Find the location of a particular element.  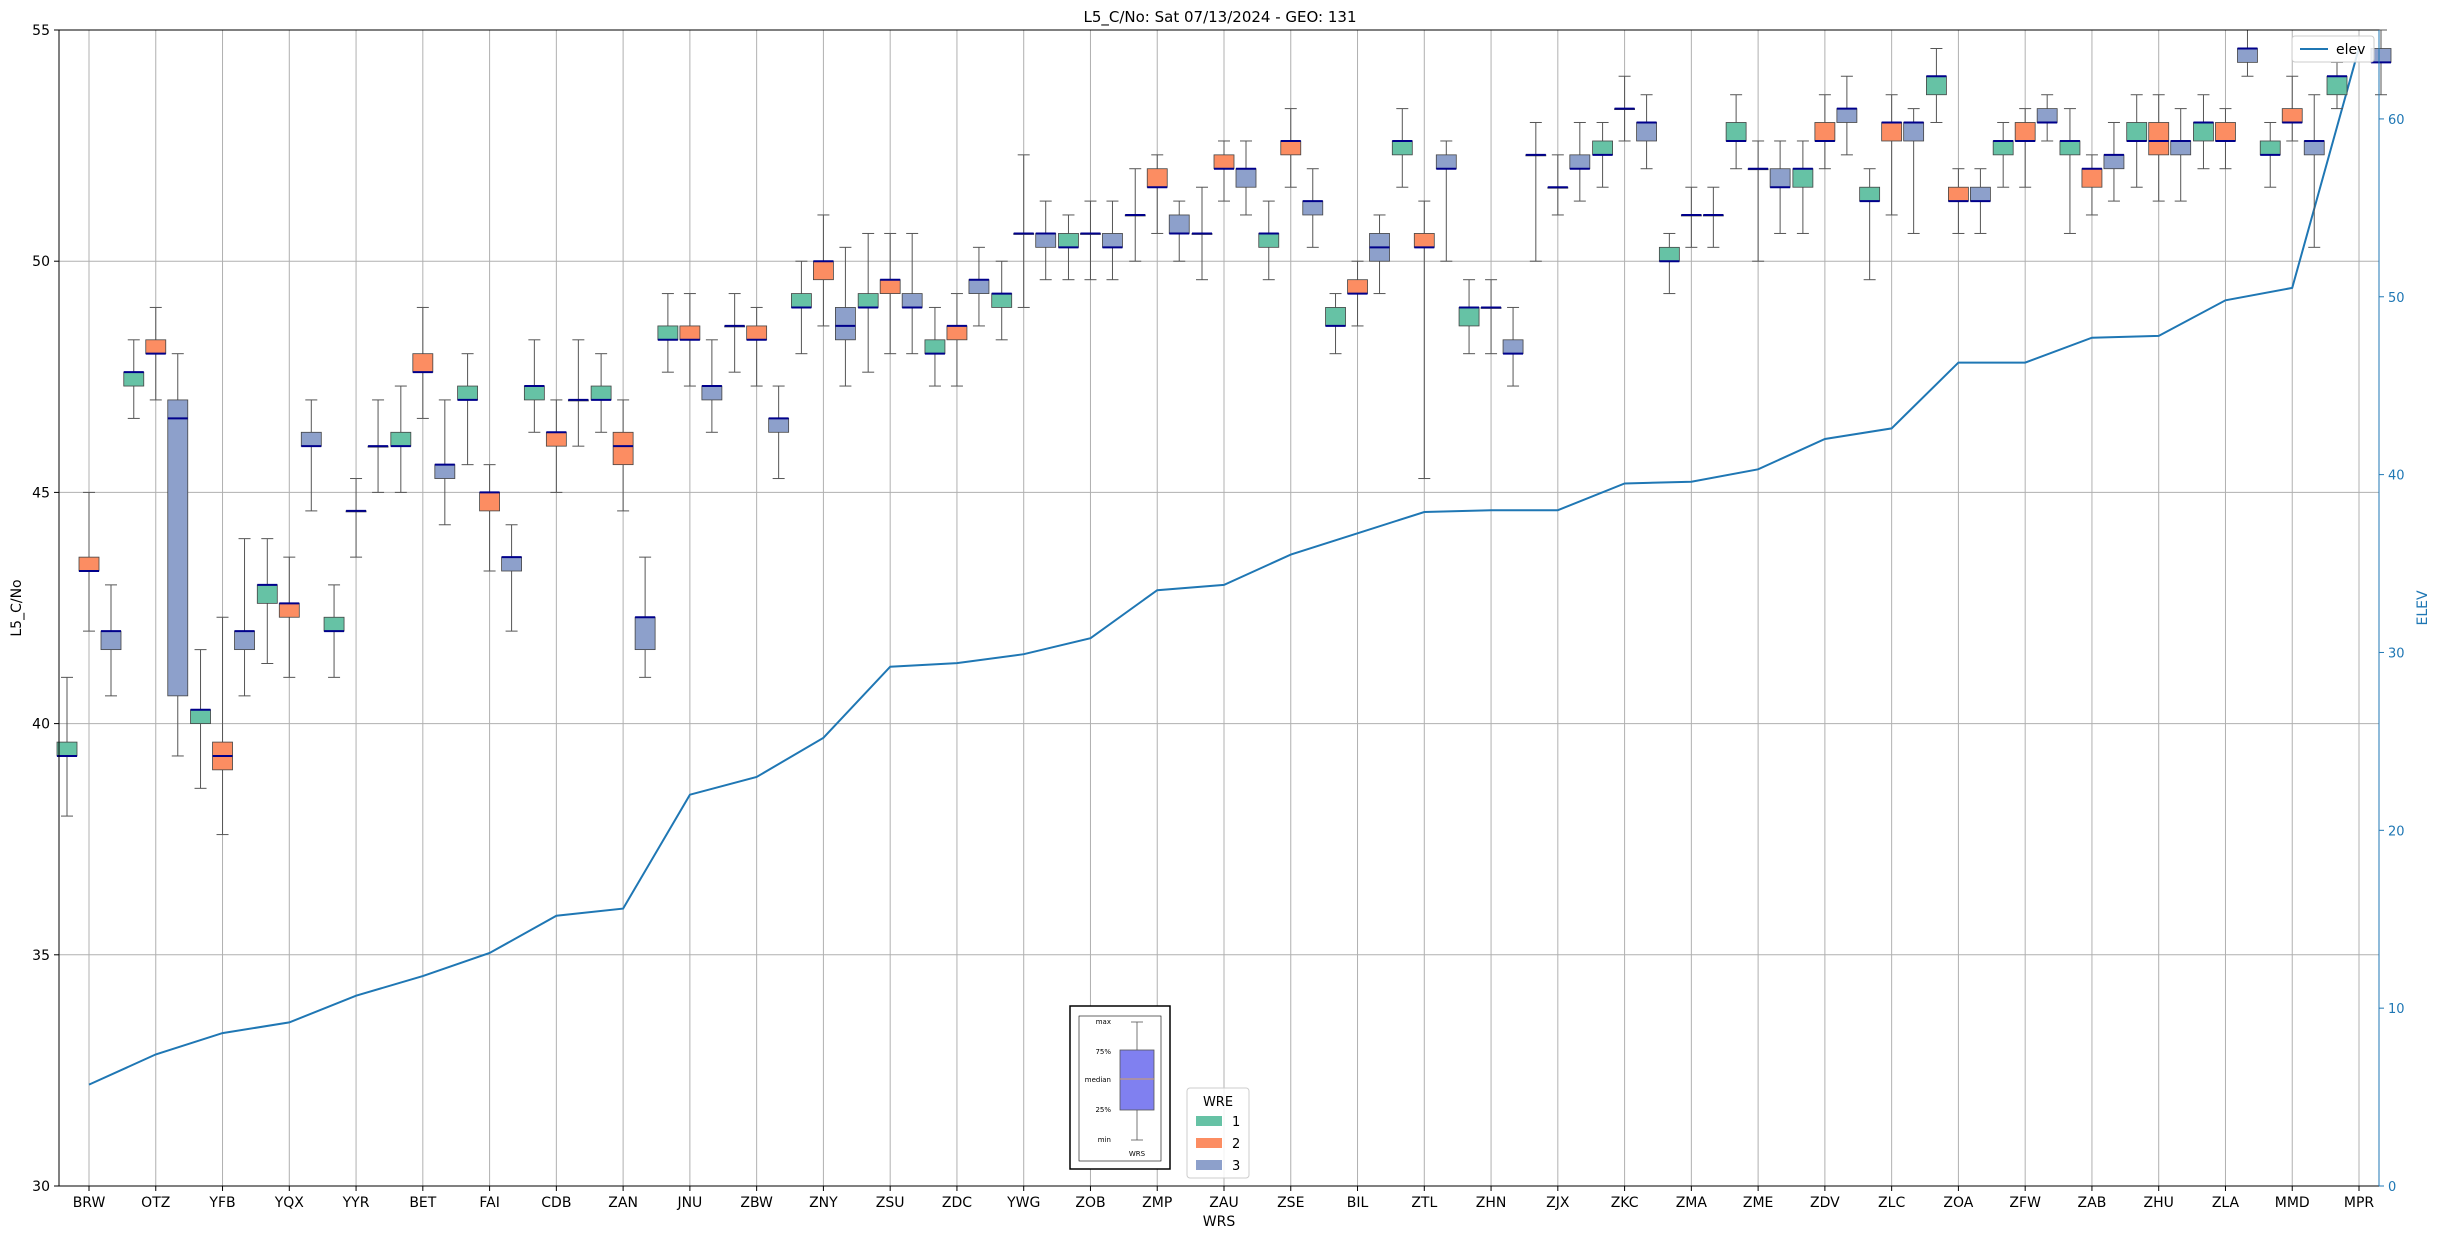

box-zob-wre1 is located at coordinates (1068, 247).